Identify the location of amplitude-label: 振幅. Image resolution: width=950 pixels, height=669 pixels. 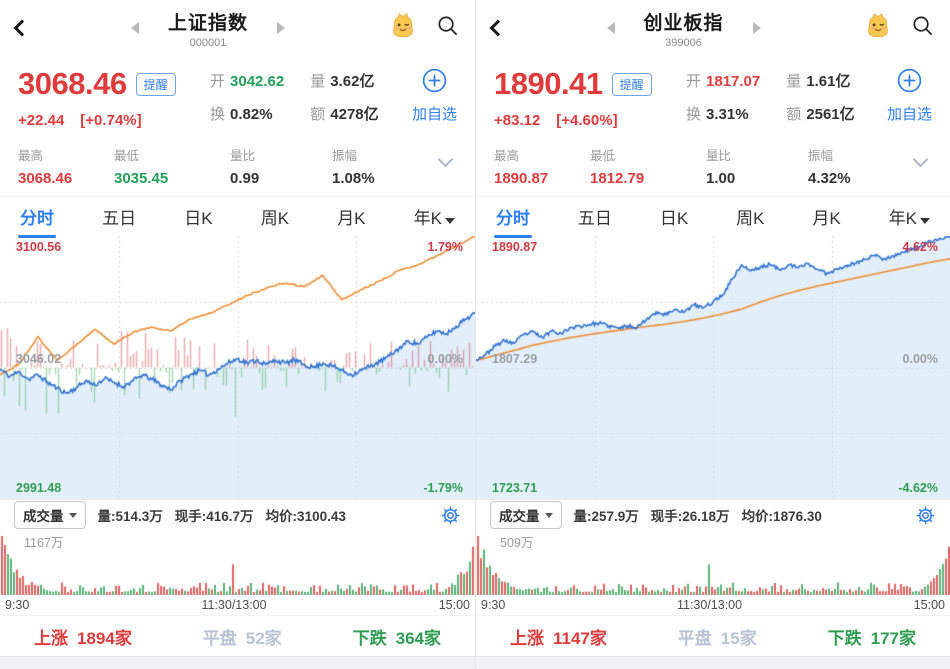
(345, 156).